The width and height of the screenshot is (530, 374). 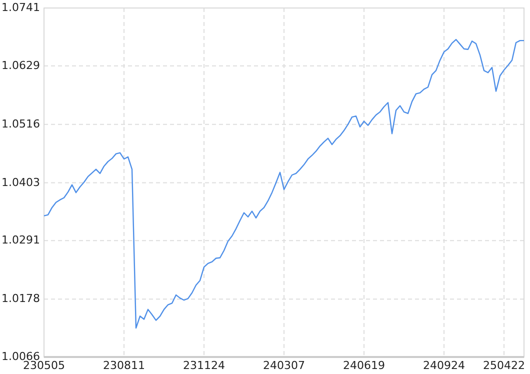 I want to click on x-tick-label: 231124, so click(x=204, y=365).